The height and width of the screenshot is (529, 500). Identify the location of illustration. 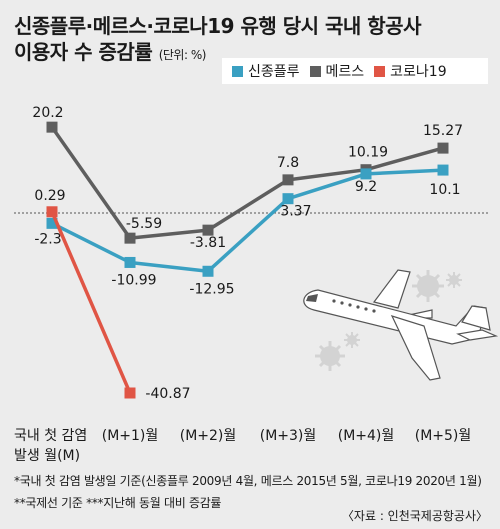
(401, 325).